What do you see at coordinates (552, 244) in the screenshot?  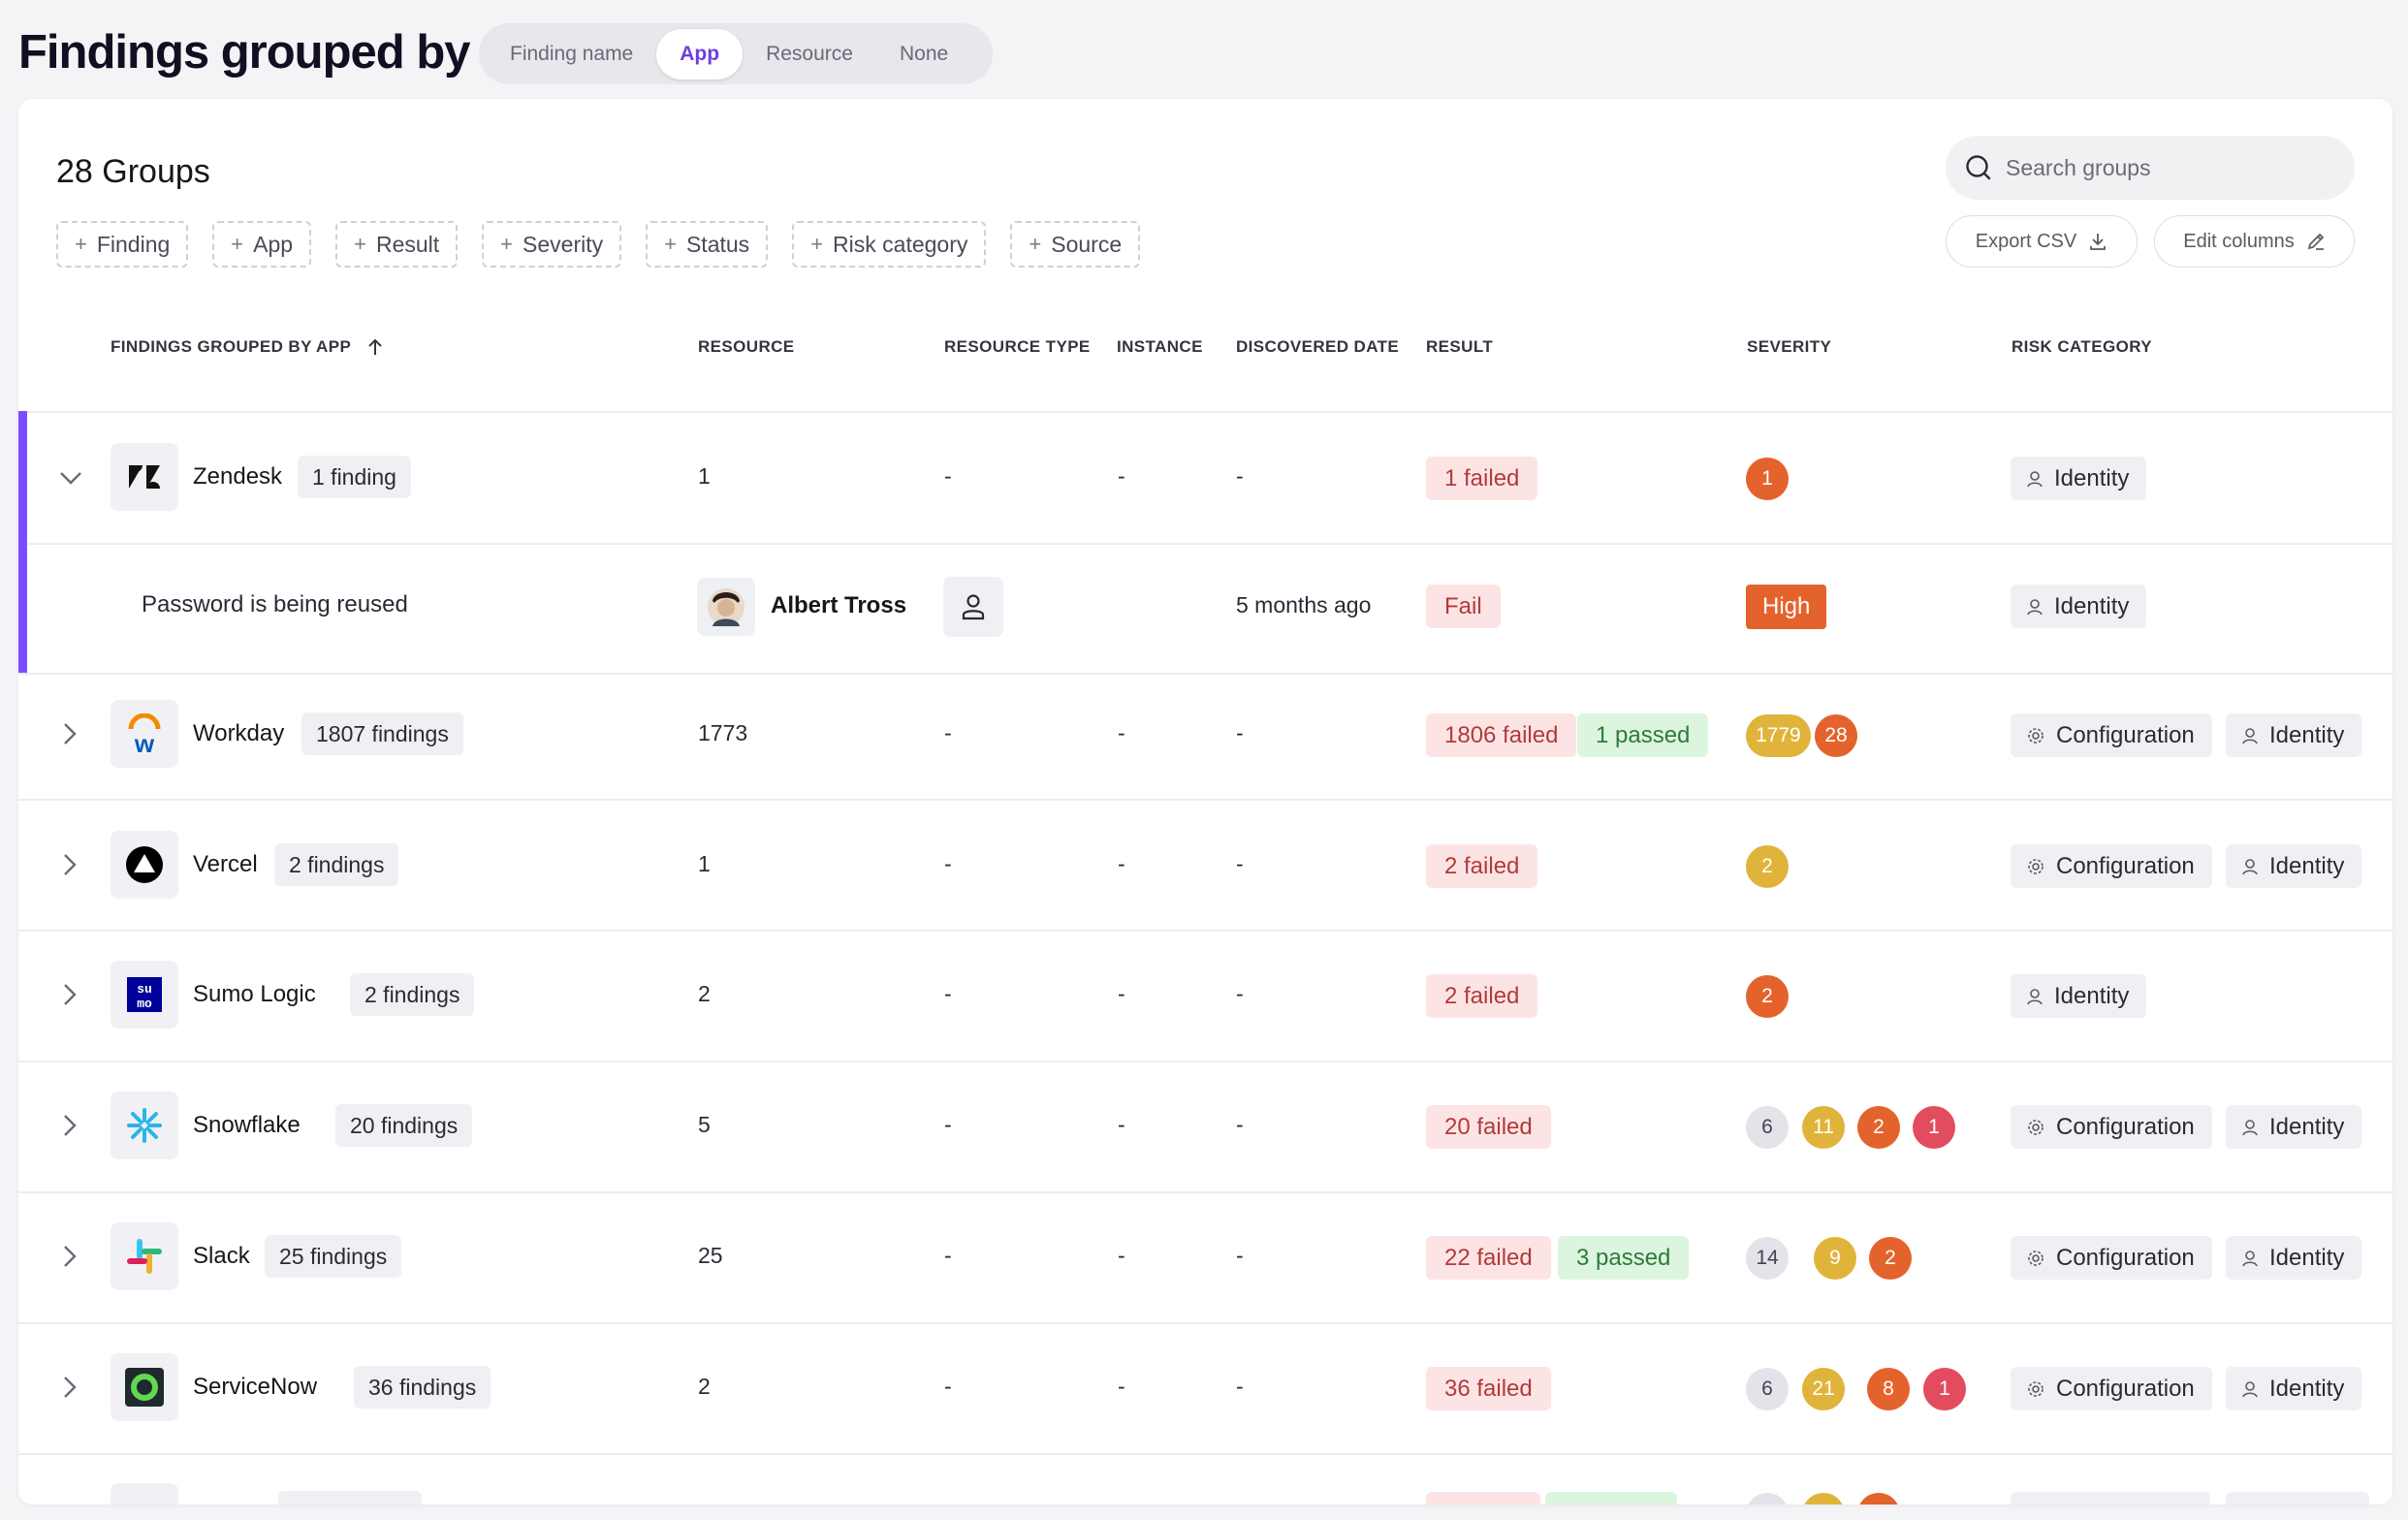 I see `filter-severity-button: + Severity` at bounding box center [552, 244].